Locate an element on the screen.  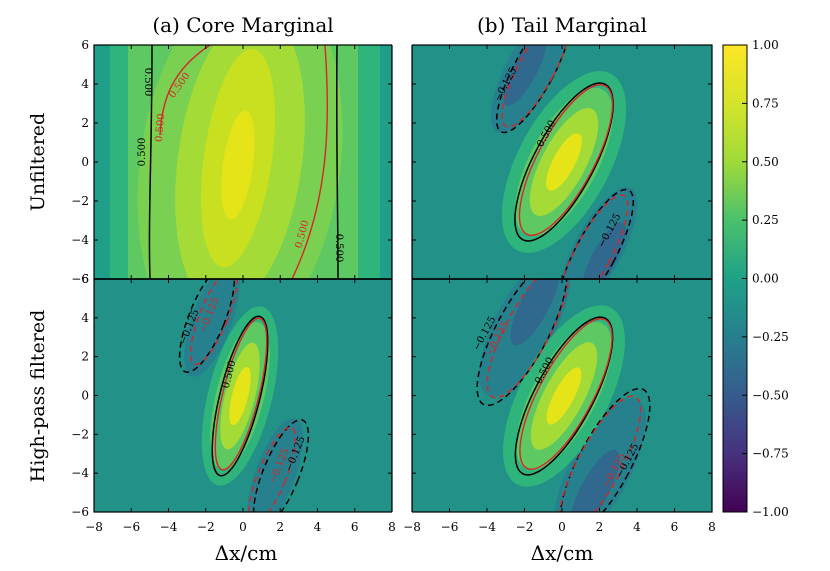
x-axis-label-tail: Δx/cm is located at coordinates (562, 553).